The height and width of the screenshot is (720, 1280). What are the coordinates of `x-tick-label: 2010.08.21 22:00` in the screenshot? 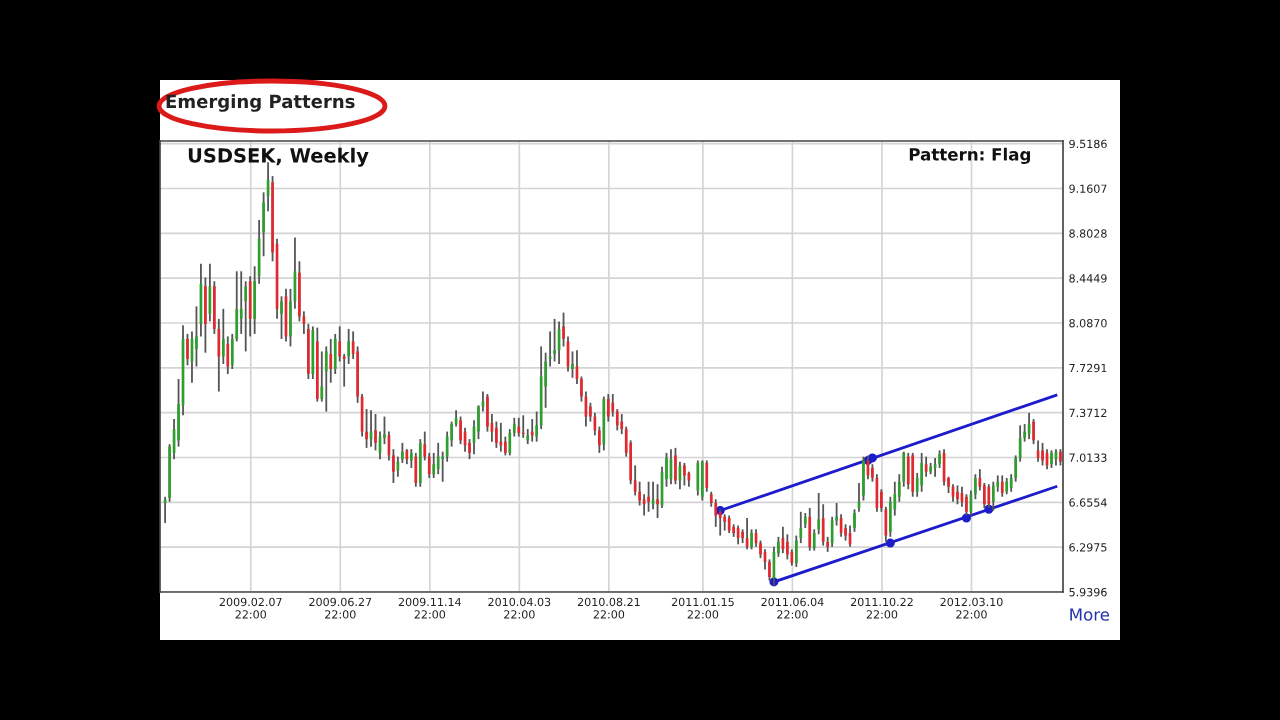 It's located at (608, 608).